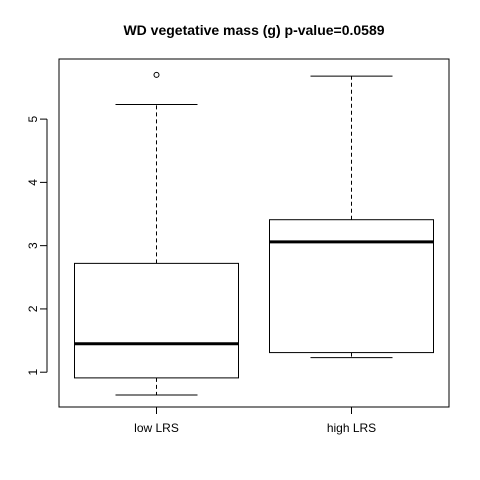 This screenshot has width=480, height=480. Describe the element at coordinates (351, 428) in the screenshot. I see `x-tick-label-1: high LRS` at that location.